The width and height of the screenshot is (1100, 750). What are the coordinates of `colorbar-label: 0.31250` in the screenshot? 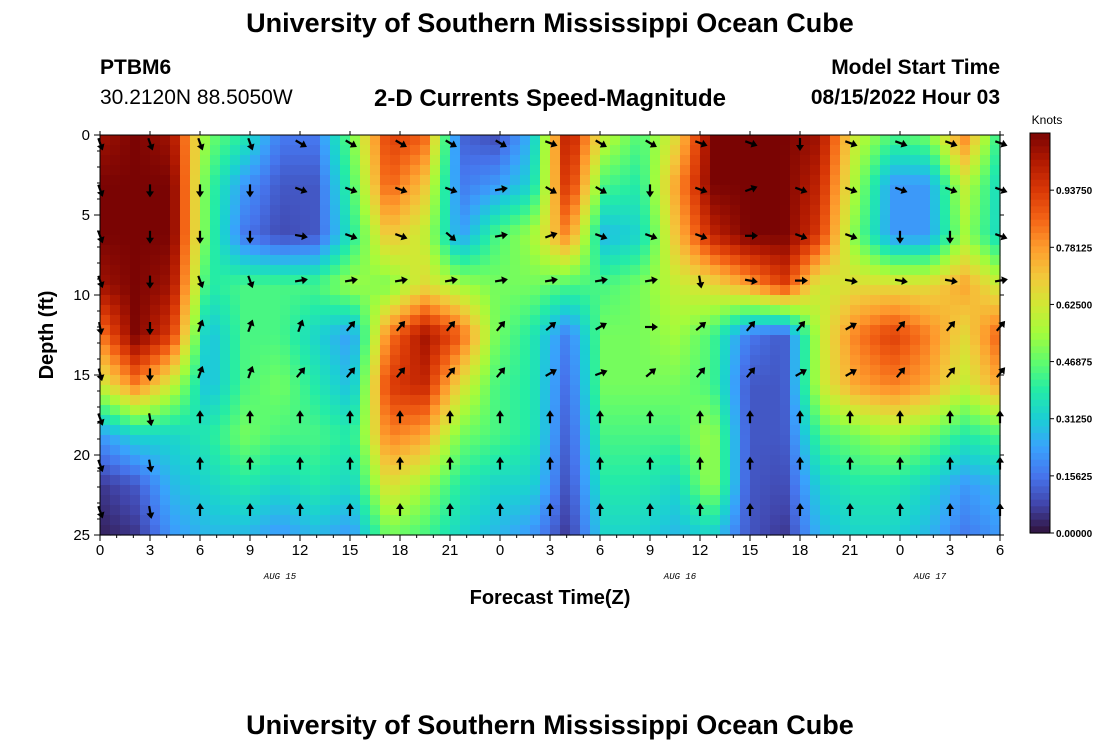 It's located at (1074, 420).